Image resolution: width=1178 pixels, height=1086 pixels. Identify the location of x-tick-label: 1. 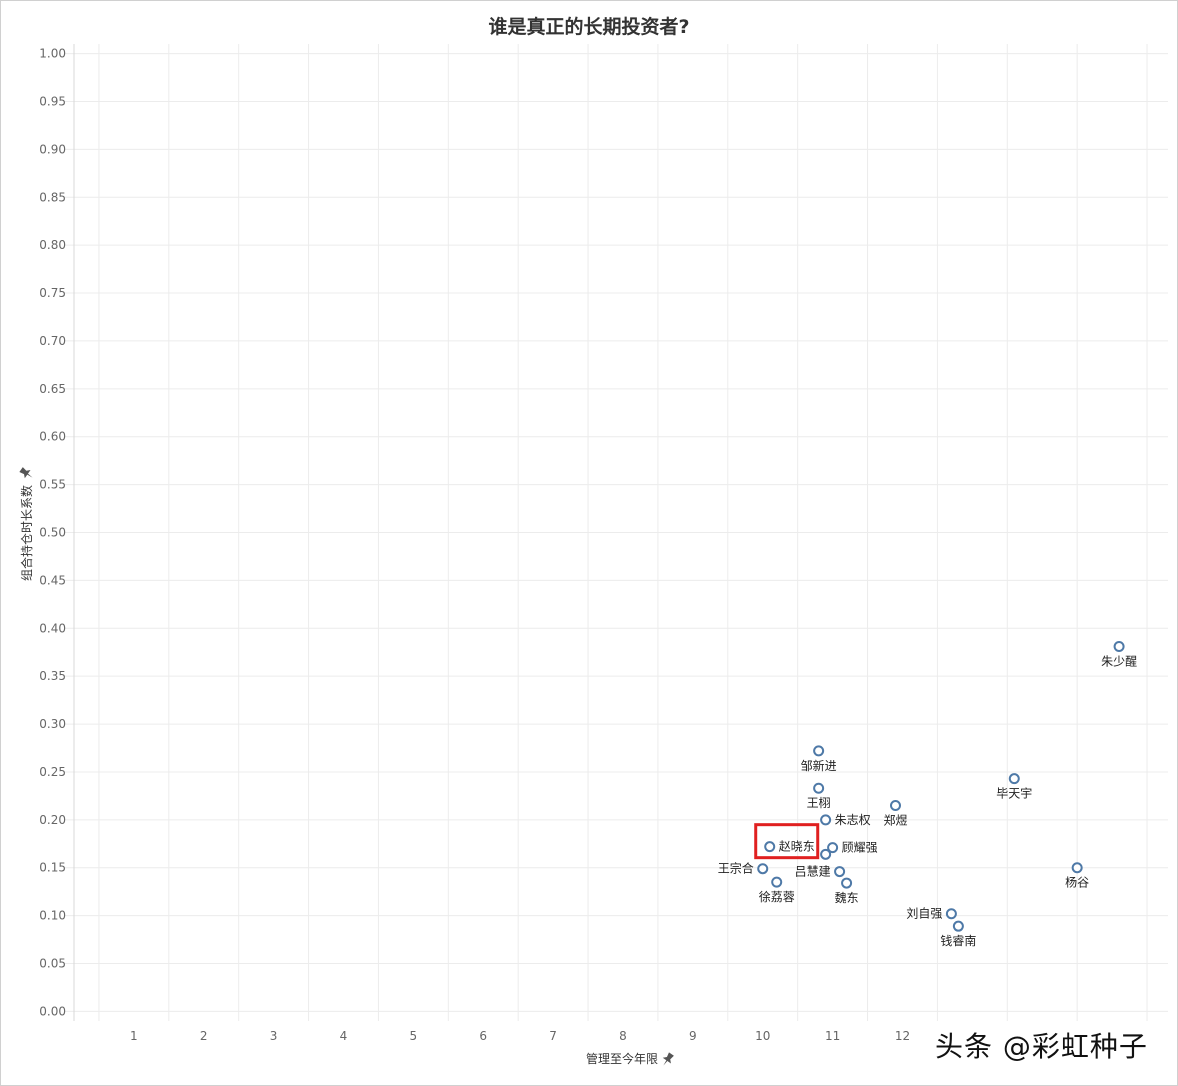
(134, 1036).